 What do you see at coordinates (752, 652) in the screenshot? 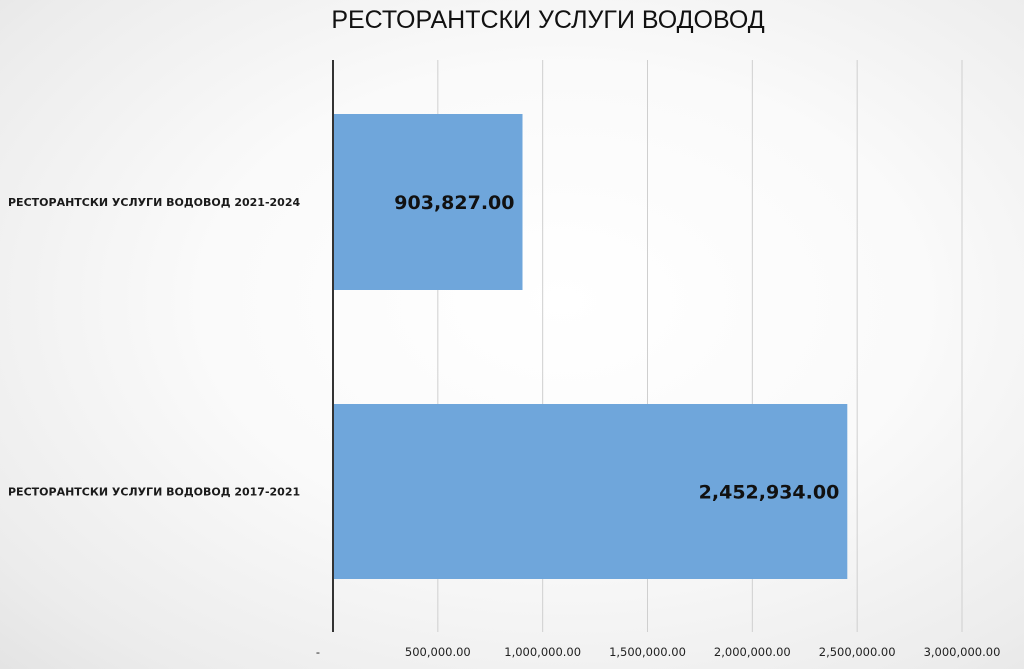
I see `tick-label: 2,000,000.00` at bounding box center [752, 652].